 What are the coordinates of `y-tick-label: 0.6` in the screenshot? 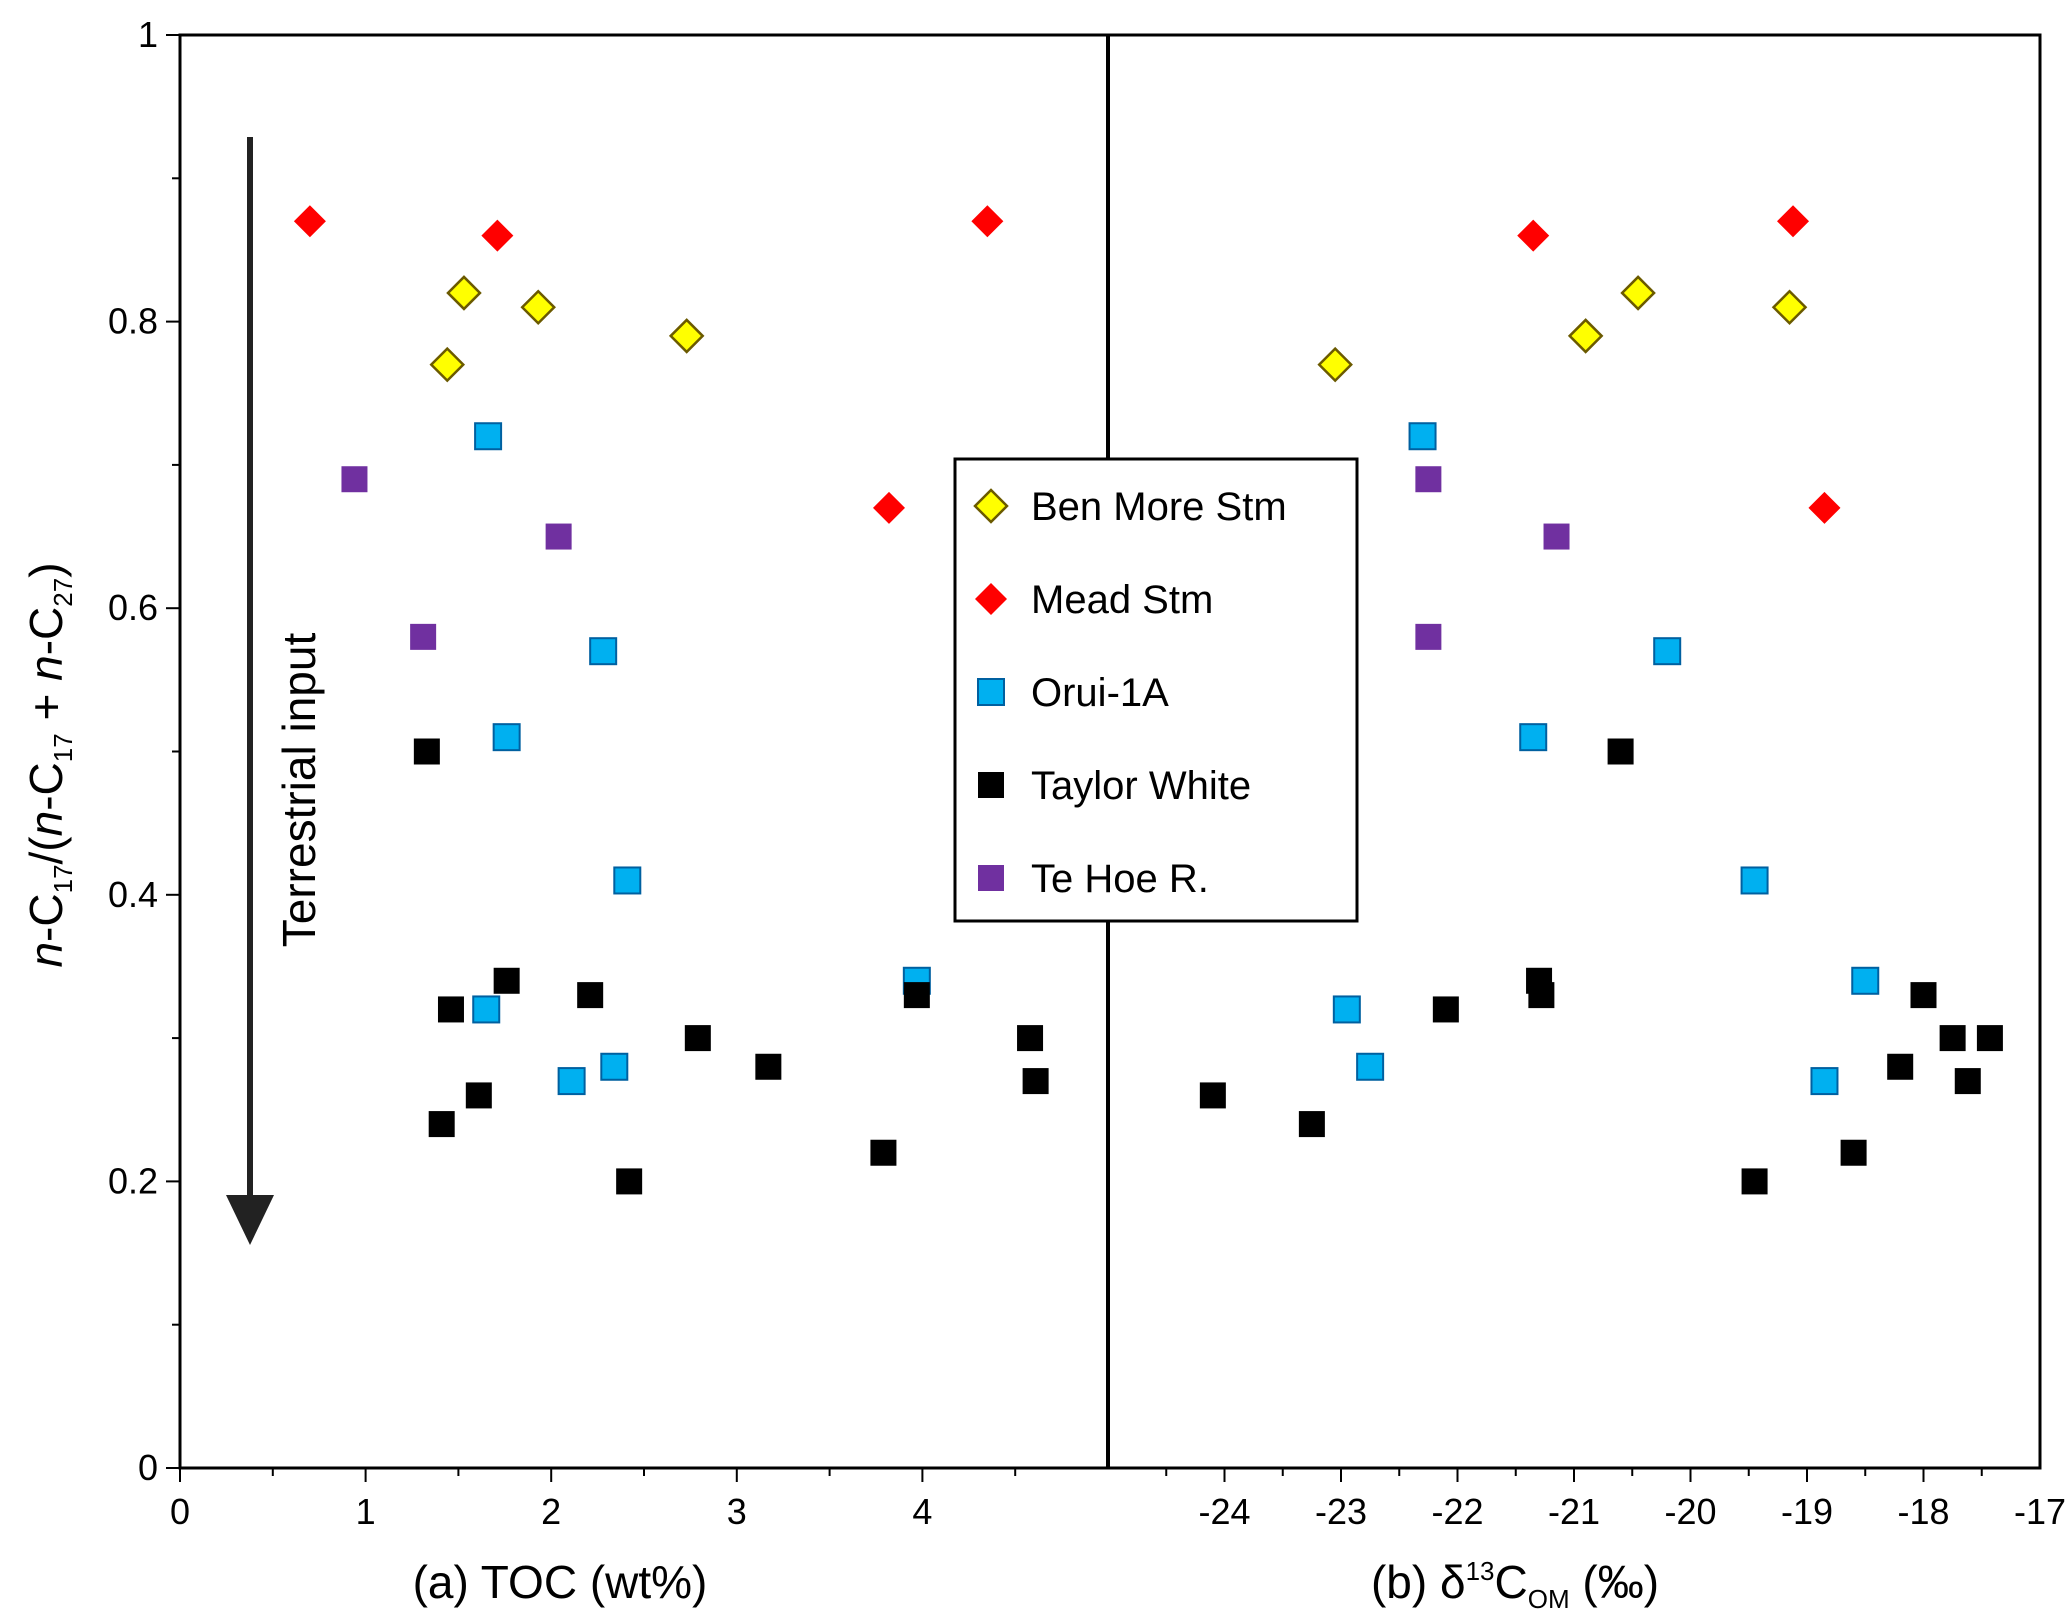 It's located at (133, 607).